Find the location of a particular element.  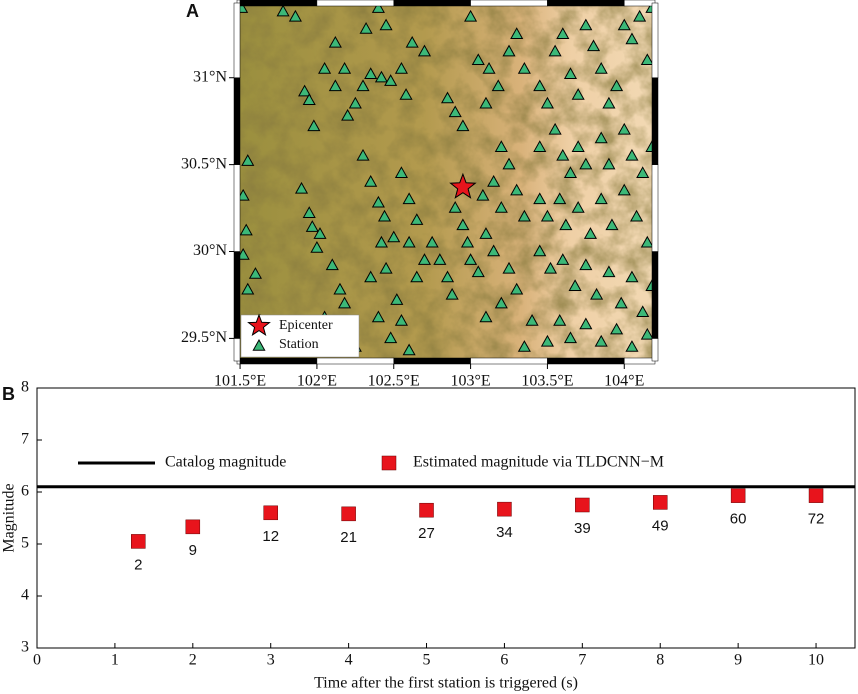

x-tick-label: 102.5°E is located at coordinates (394, 381).